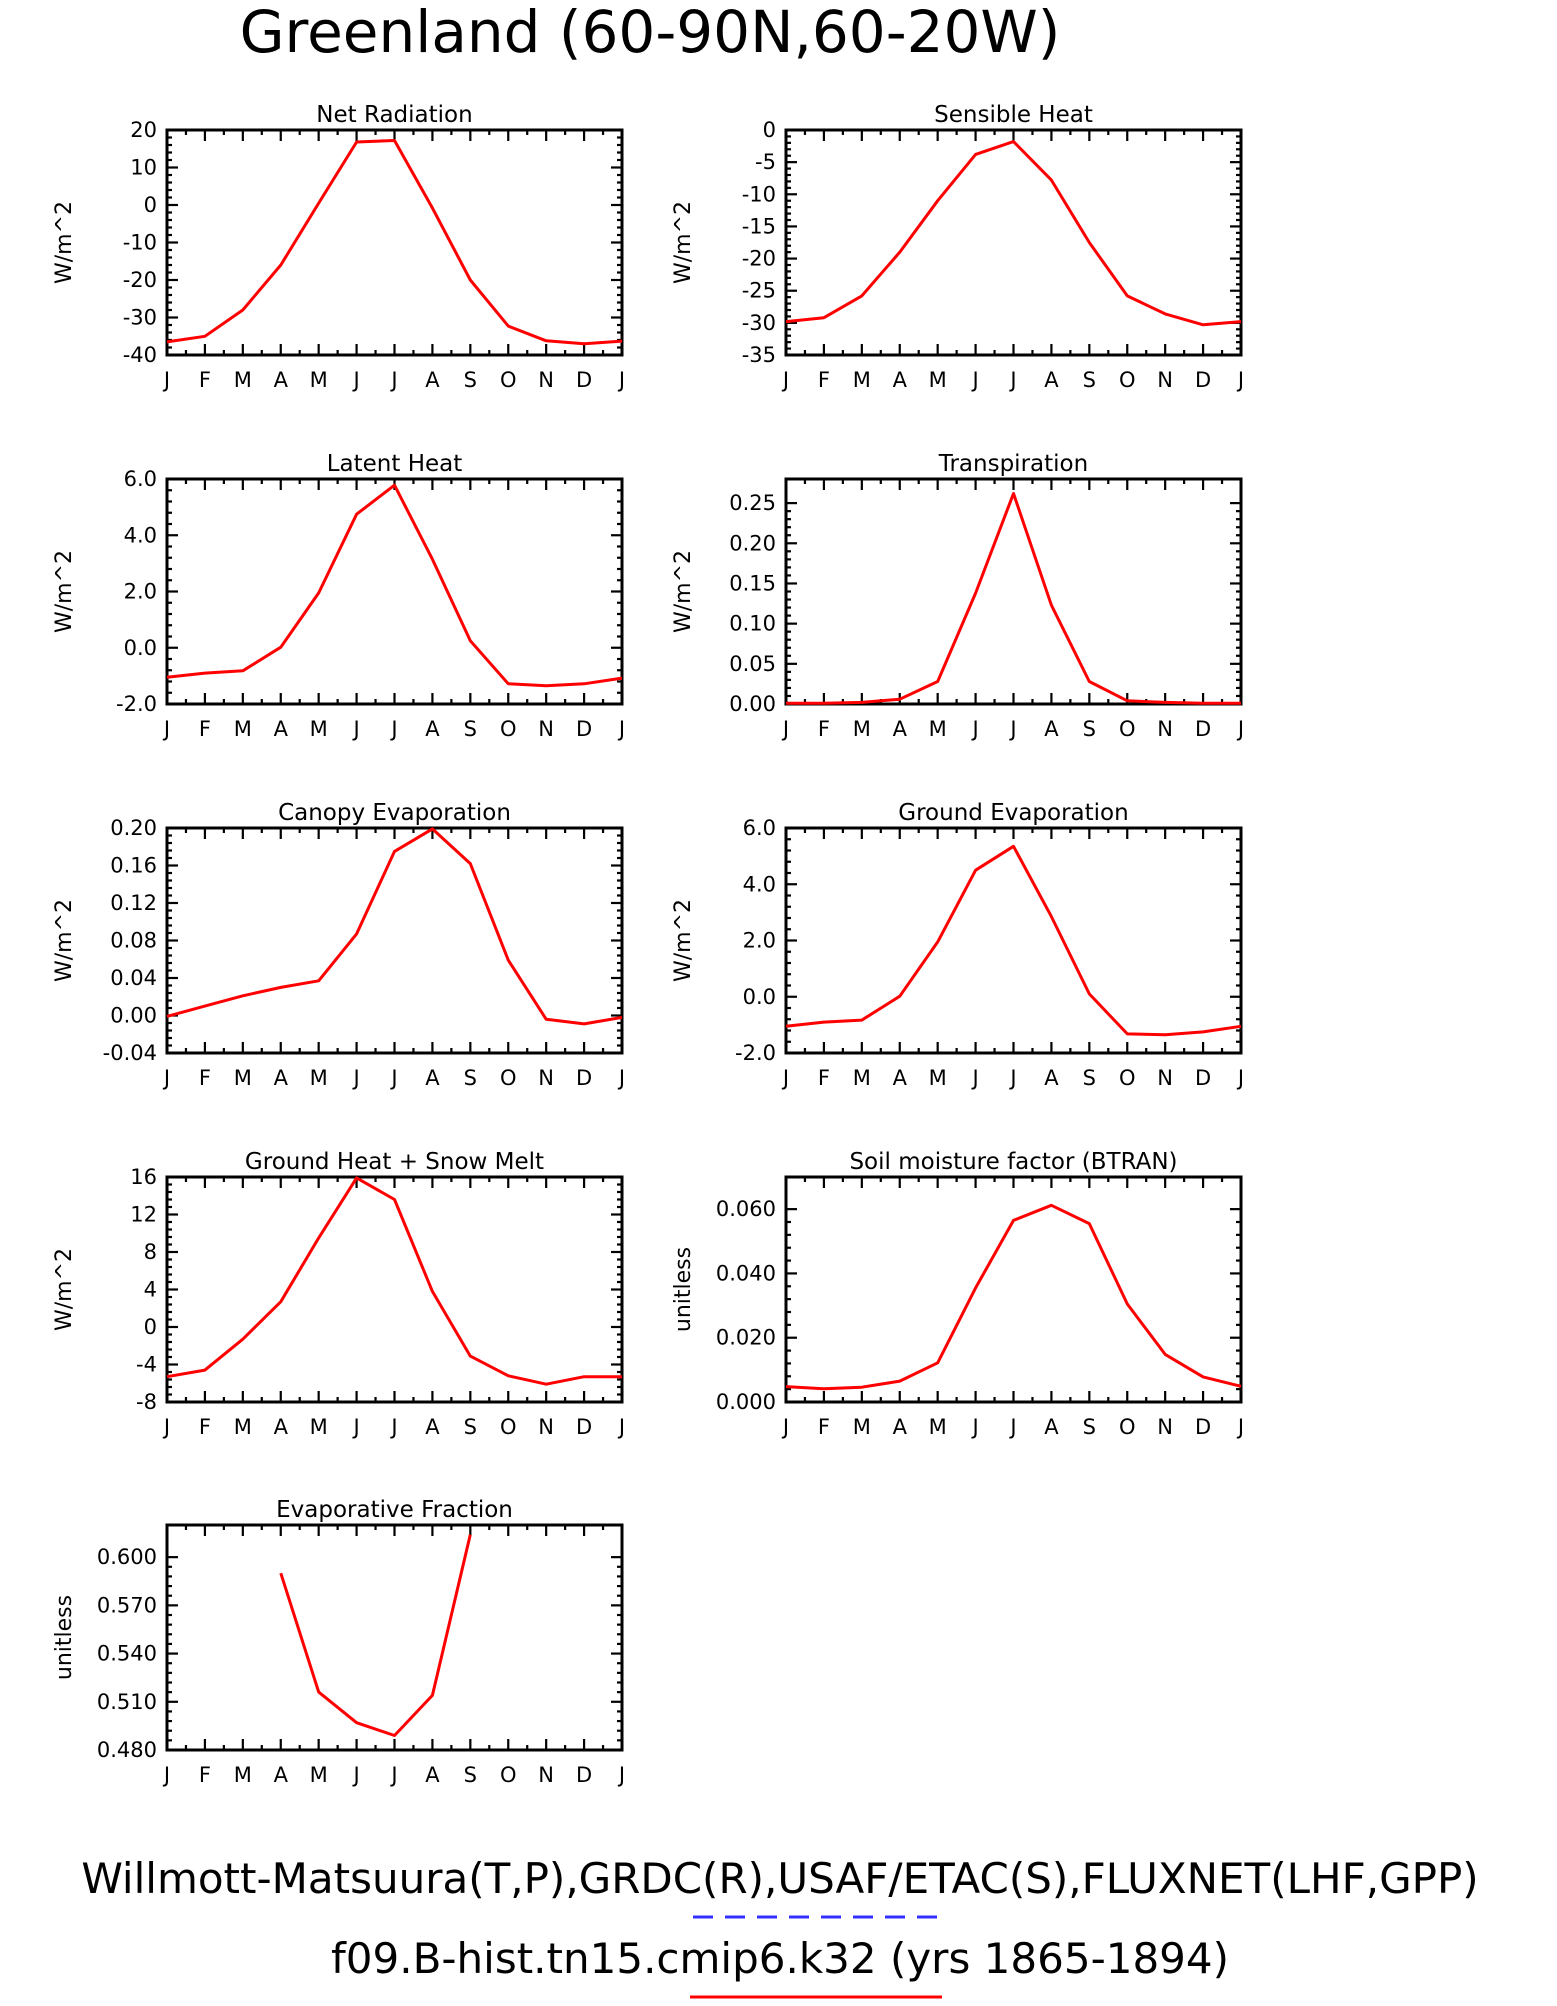  I want to click on y-tick-label: 0.16, so click(133, 866).